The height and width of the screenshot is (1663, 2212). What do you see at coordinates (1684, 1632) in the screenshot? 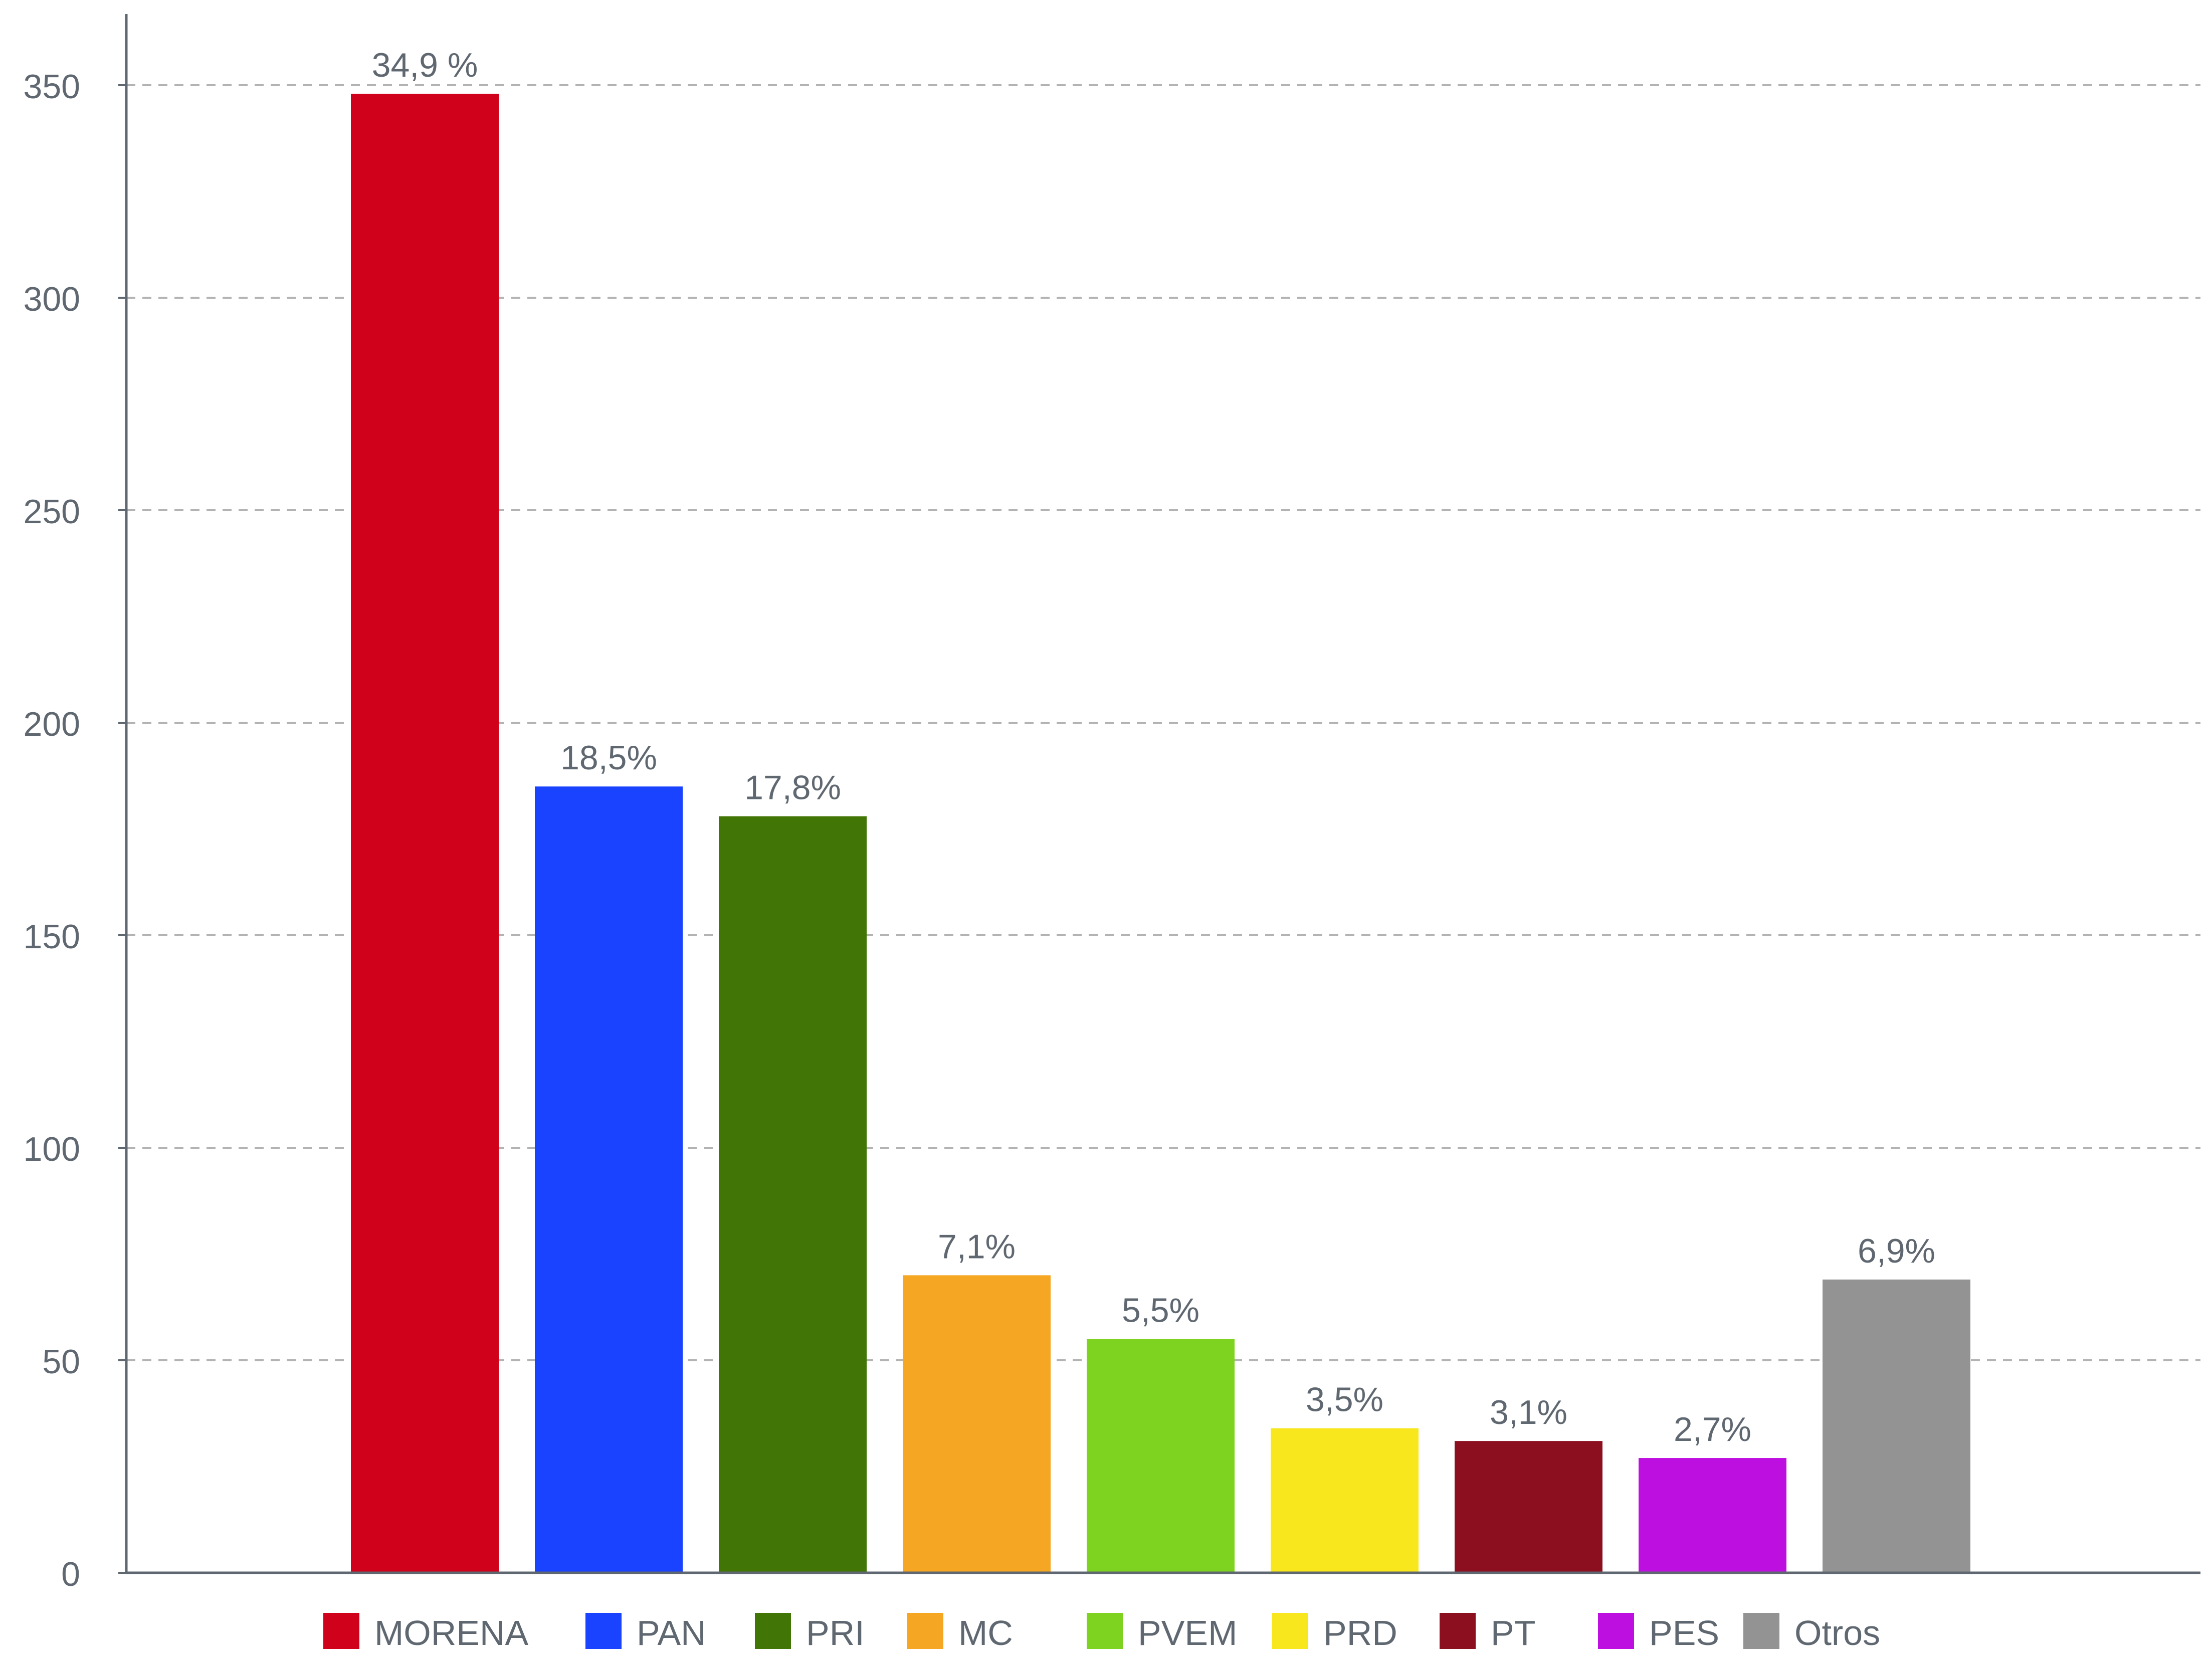
I see `legend-label: PES` at bounding box center [1684, 1632].